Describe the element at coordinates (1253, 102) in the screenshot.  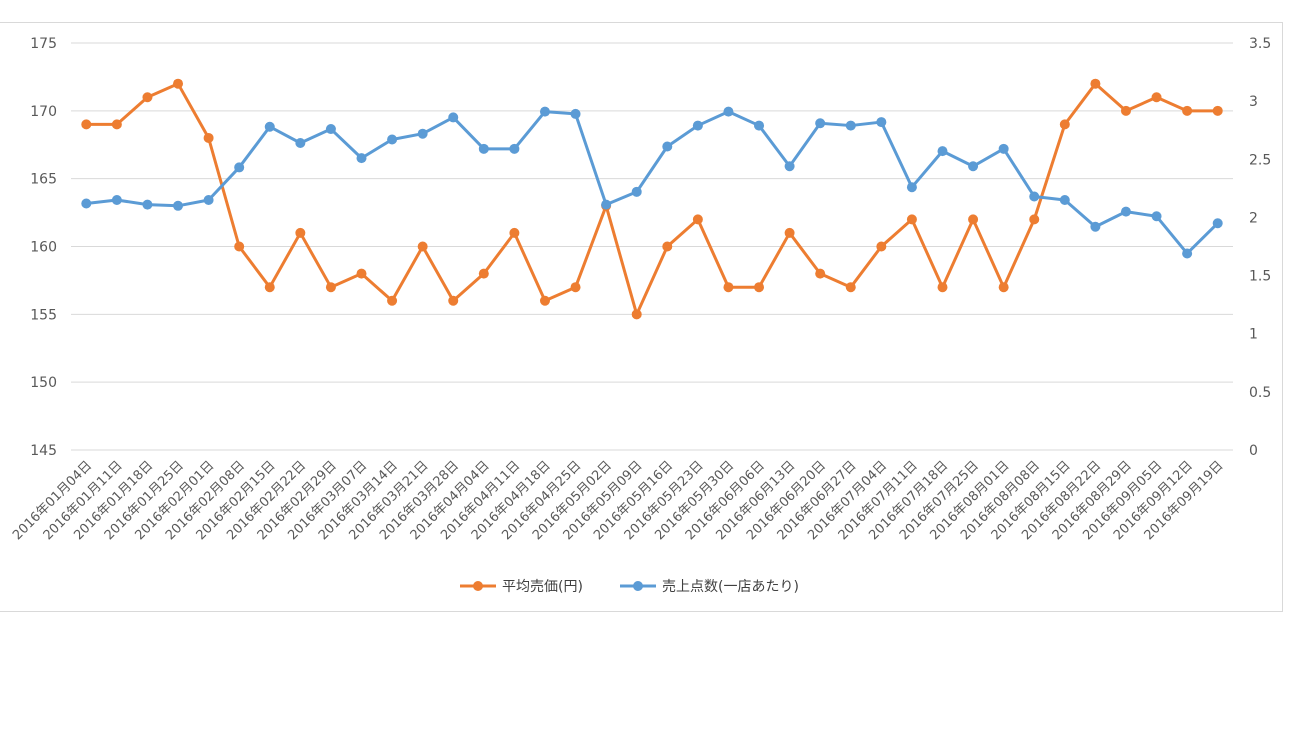
I see `y-right-tick-label: 3` at that location.